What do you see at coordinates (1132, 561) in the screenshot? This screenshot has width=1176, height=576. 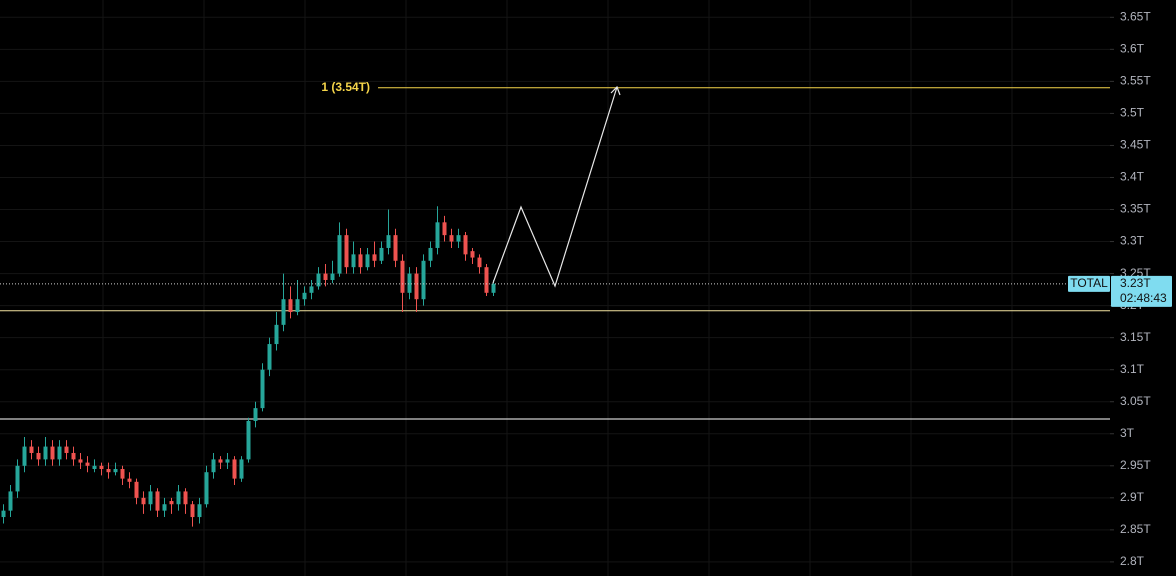 I see `y-tick-label: 2.8T` at bounding box center [1132, 561].